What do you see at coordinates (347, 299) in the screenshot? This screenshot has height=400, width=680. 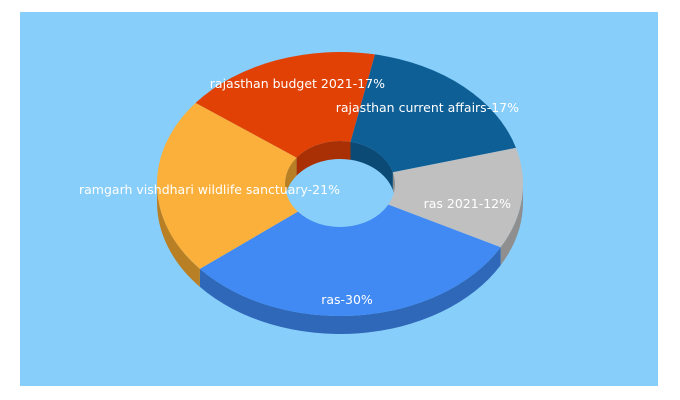 I see `slice-label-ras: ras-30%` at bounding box center [347, 299].